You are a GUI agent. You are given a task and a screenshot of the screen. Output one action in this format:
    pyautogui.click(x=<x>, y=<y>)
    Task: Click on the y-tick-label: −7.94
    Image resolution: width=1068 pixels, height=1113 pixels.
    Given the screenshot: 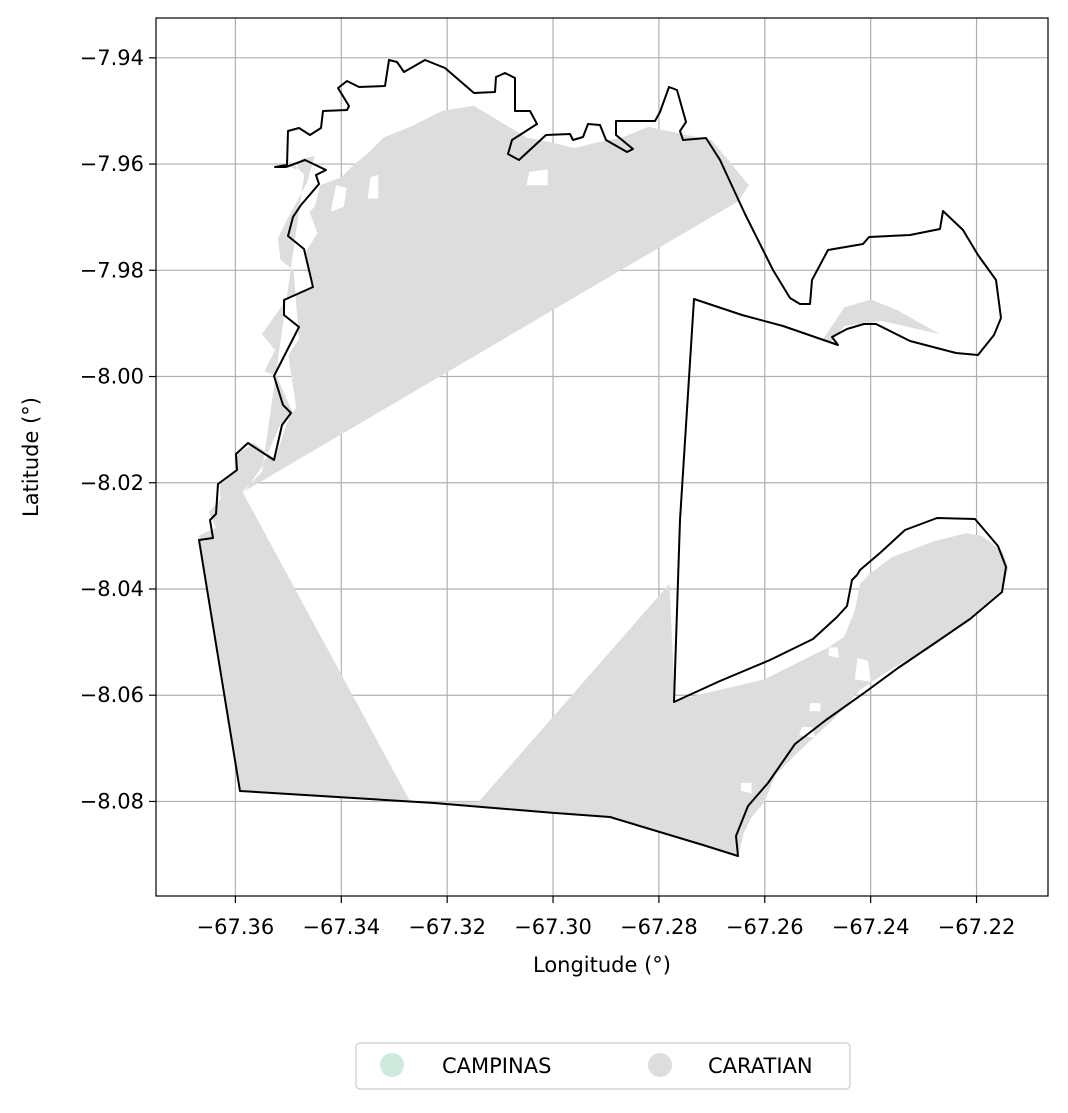 What is the action you would take?
    pyautogui.click(x=112, y=58)
    